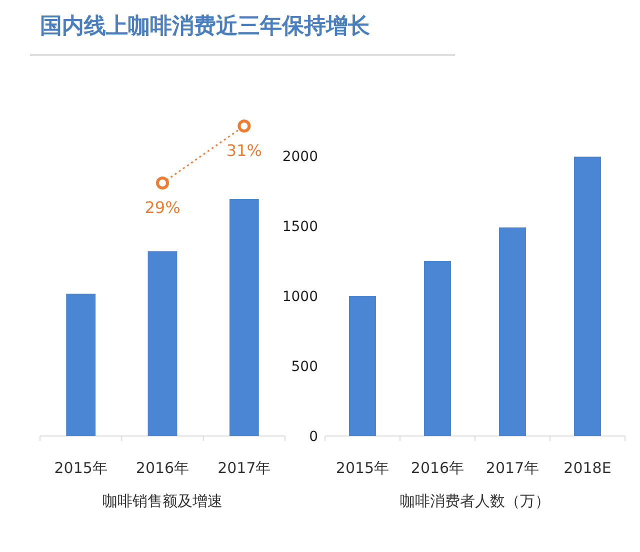  I want to click on y-tick-label: 500, so click(304, 367).